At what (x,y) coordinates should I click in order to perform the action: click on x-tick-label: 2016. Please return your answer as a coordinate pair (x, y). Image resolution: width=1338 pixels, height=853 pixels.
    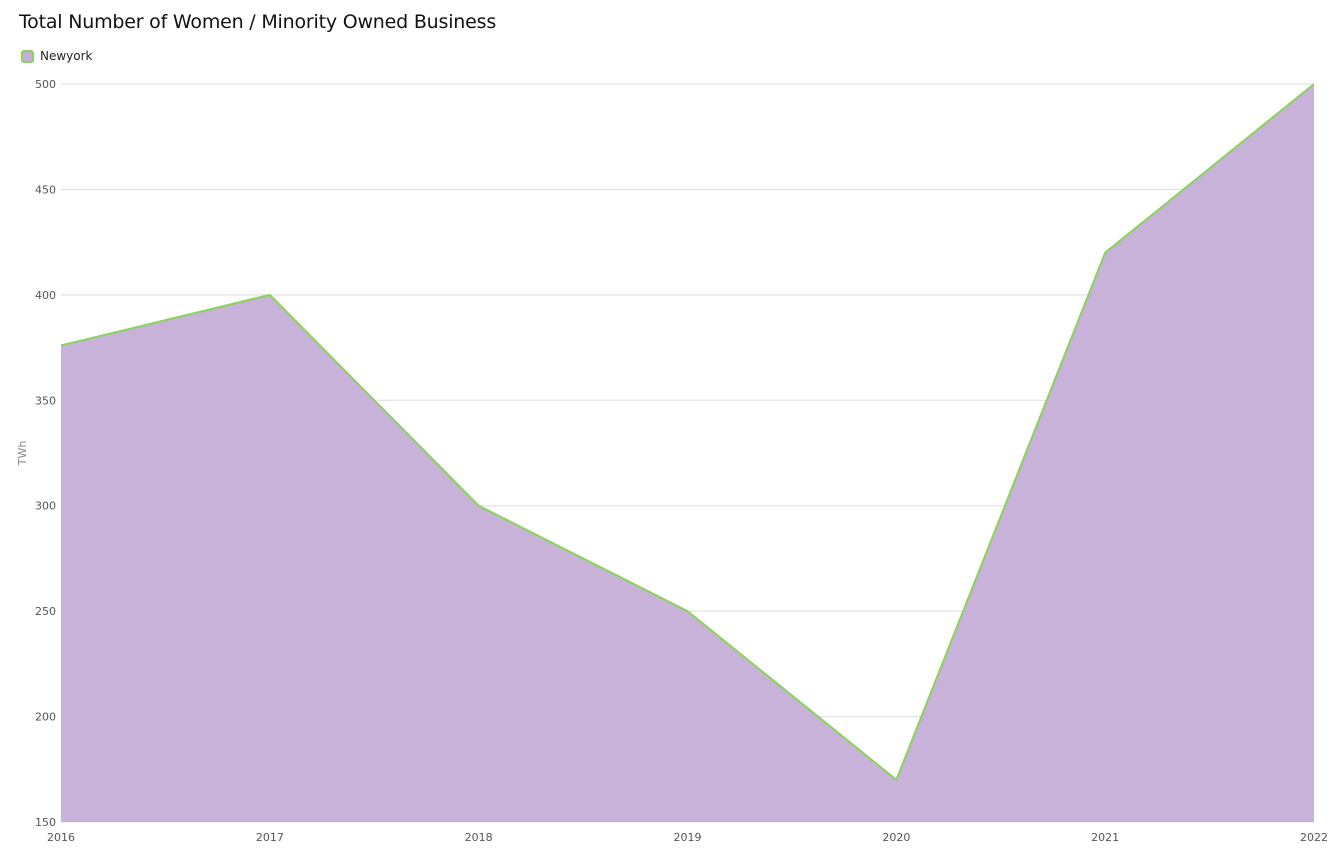
    Looking at the image, I should click on (61, 837).